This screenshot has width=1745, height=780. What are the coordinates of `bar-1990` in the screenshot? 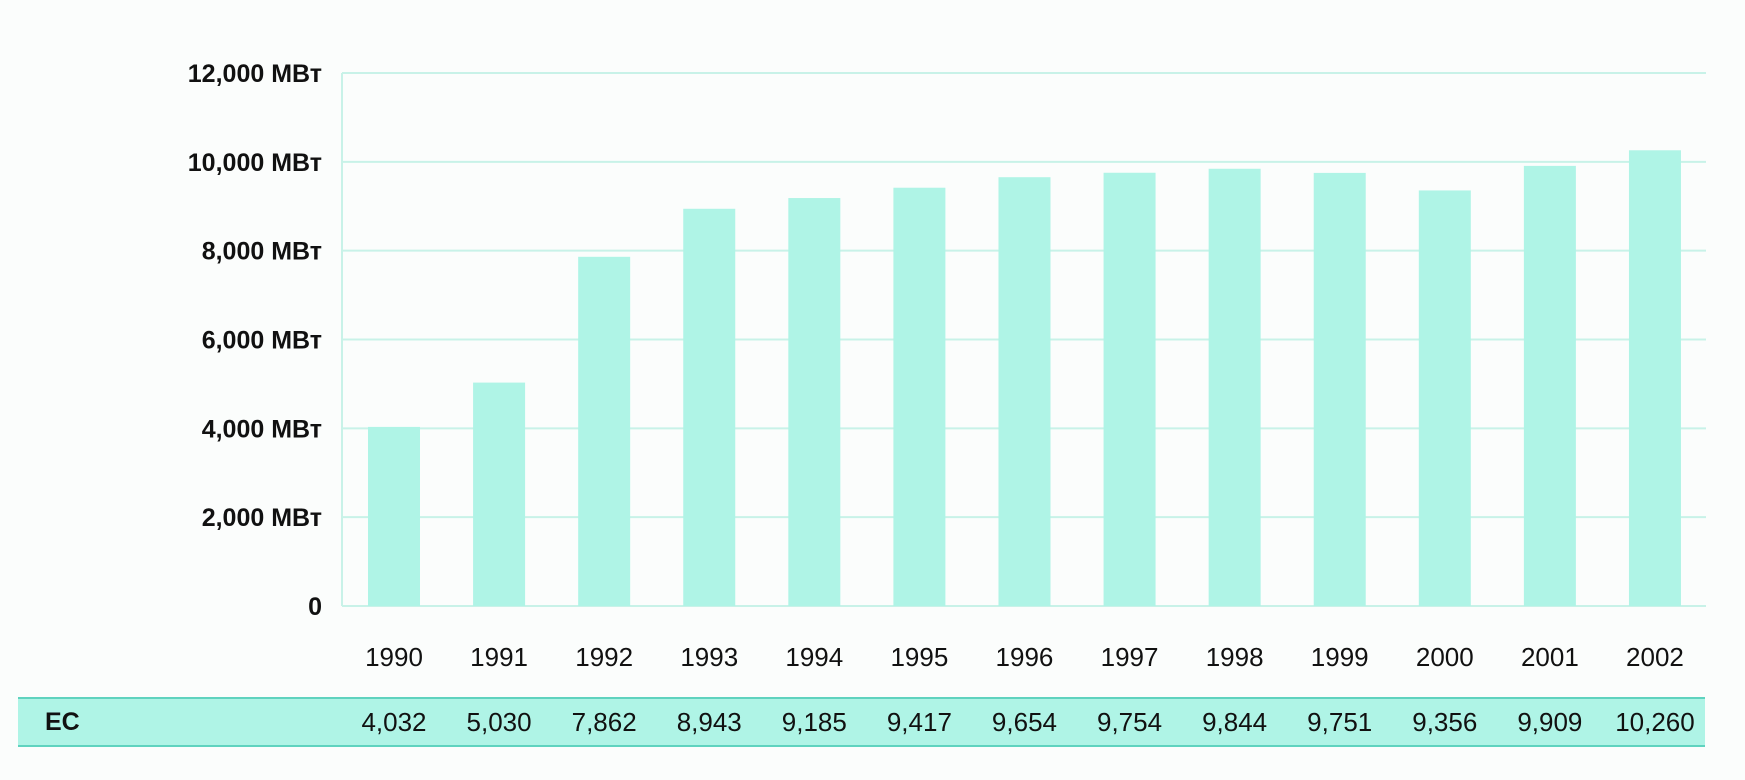 It's located at (394, 516).